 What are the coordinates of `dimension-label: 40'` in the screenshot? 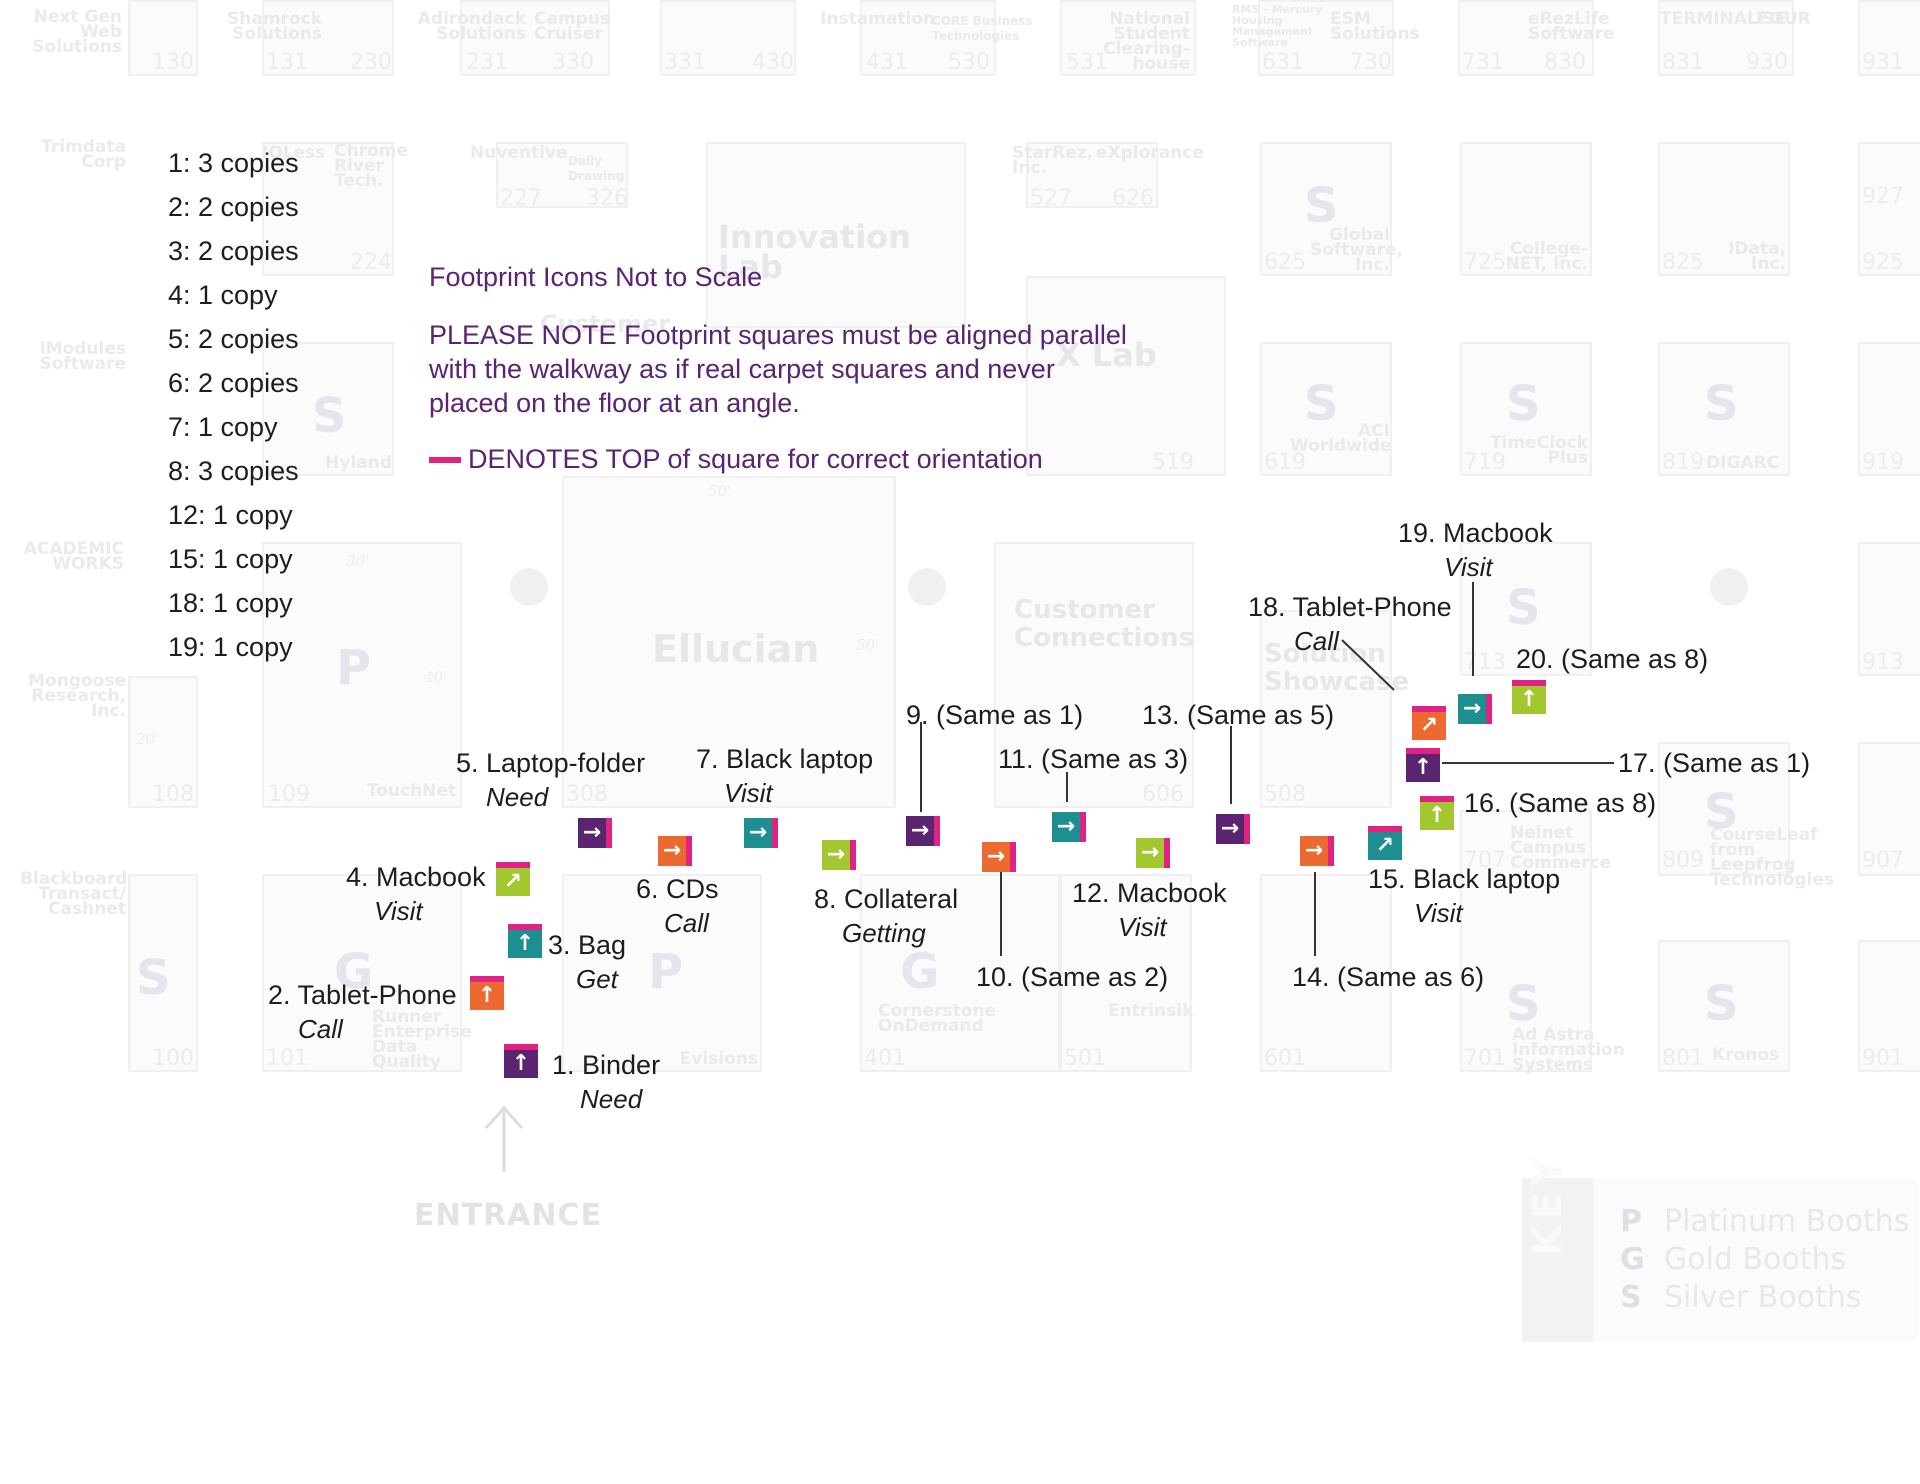 It's located at (436, 677).